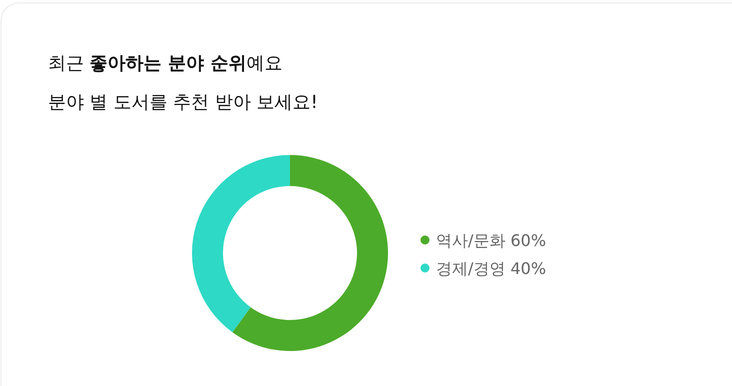 Image resolution: width=732 pixels, height=386 pixels. Describe the element at coordinates (183, 102) in the screenshot. I see `chart-subtitle: 분야 별 도서를 추천 받아 보세요!` at that location.